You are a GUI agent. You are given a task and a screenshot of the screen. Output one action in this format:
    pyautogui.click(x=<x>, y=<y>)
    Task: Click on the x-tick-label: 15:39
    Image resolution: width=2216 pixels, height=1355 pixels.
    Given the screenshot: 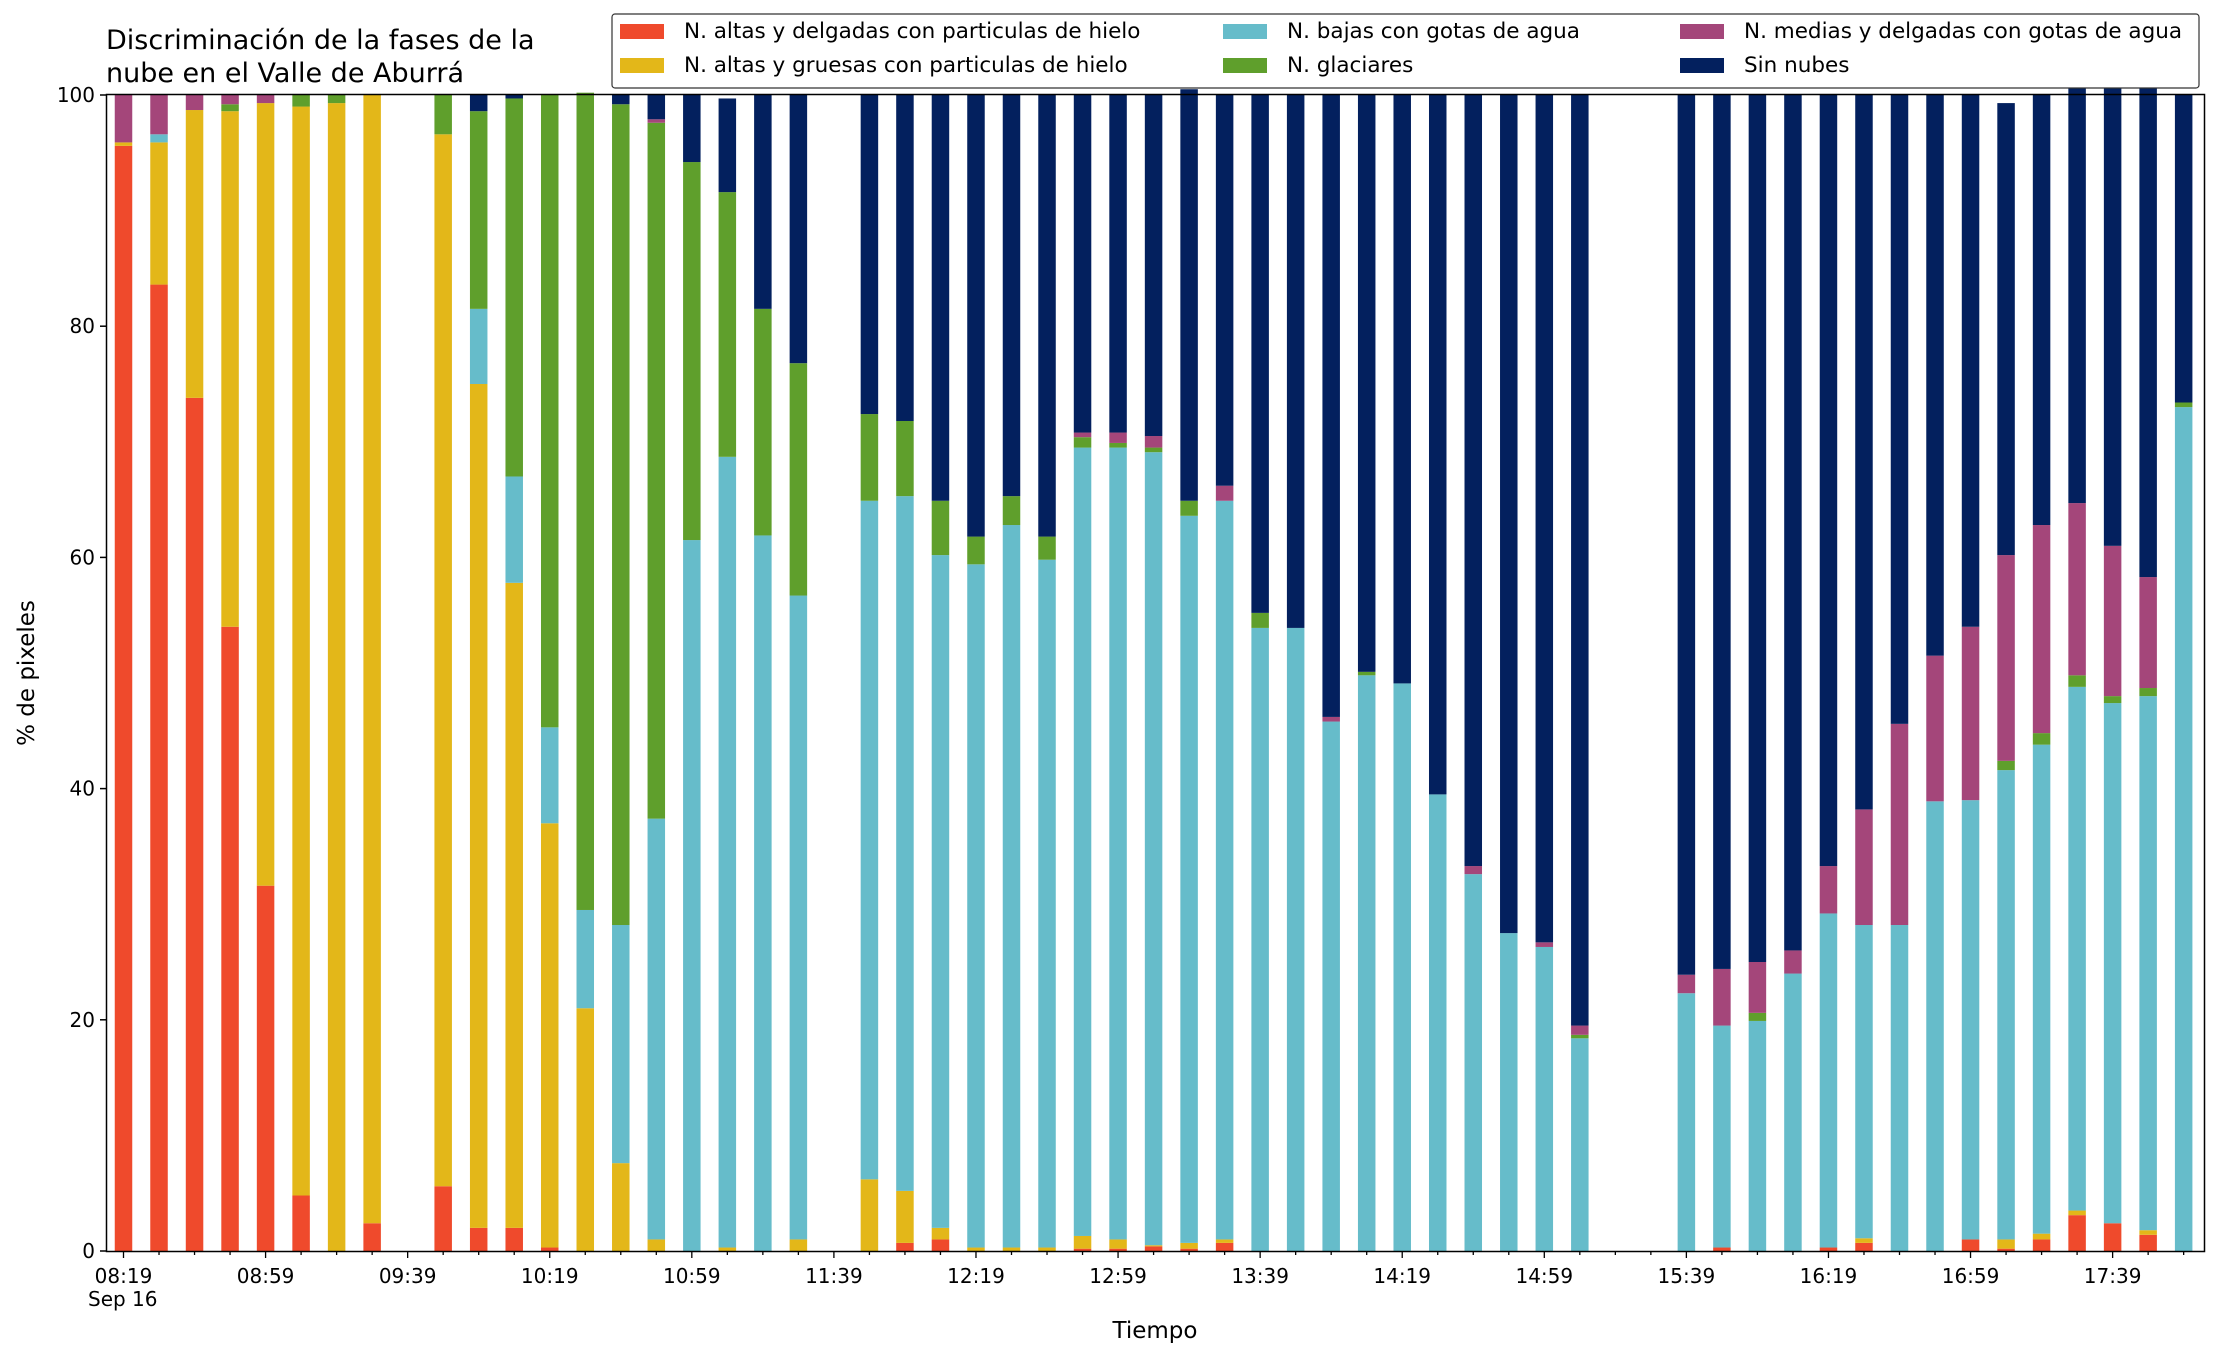 What is the action you would take?
    pyautogui.click(x=1687, y=1276)
    